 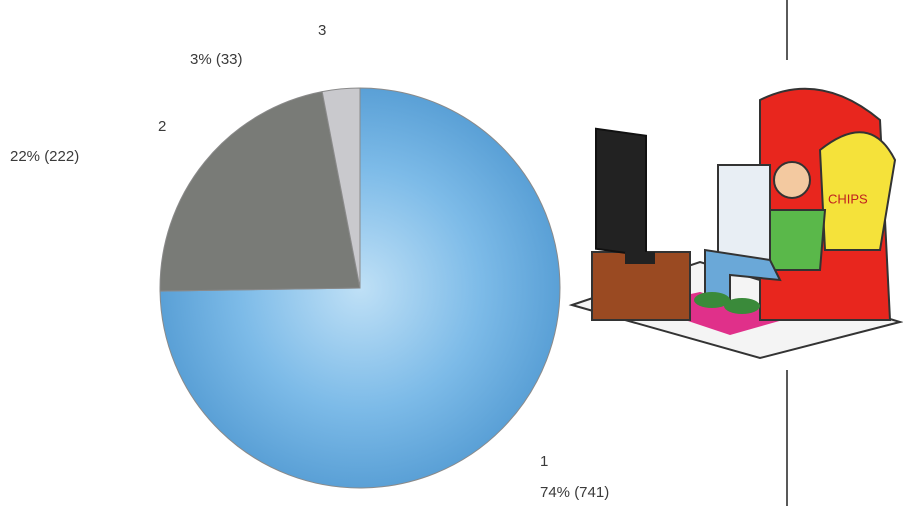 What do you see at coordinates (216, 59) in the screenshot?
I see `value-label: 3% (33)` at bounding box center [216, 59].